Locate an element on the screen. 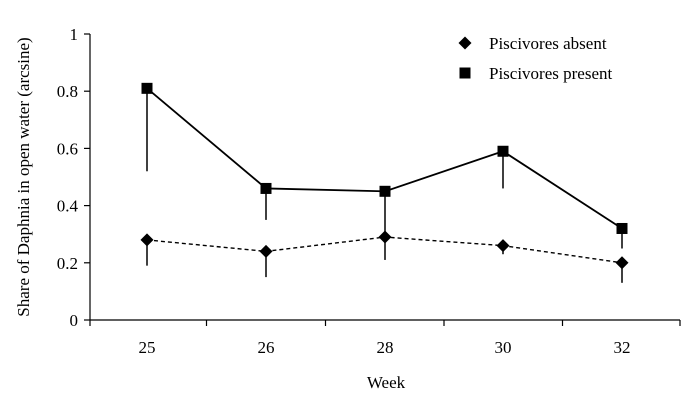 The width and height of the screenshot is (693, 393). legend-marker-absent is located at coordinates (465, 43).